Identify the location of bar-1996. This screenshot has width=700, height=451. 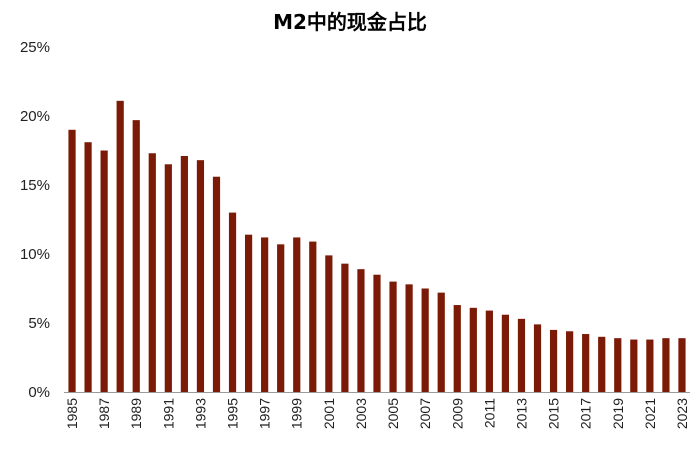
(248, 313).